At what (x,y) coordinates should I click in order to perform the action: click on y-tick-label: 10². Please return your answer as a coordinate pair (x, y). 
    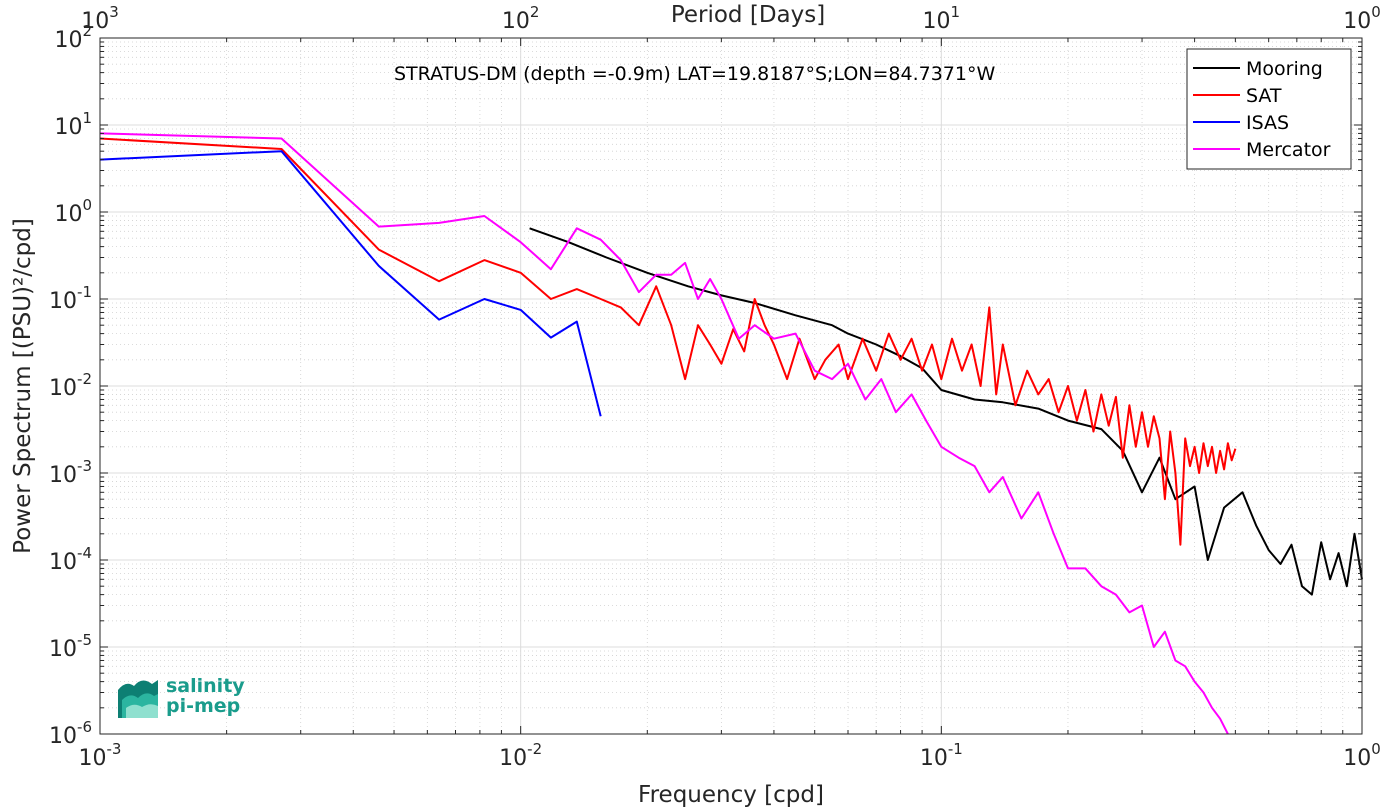
    Looking at the image, I should click on (73, 37).